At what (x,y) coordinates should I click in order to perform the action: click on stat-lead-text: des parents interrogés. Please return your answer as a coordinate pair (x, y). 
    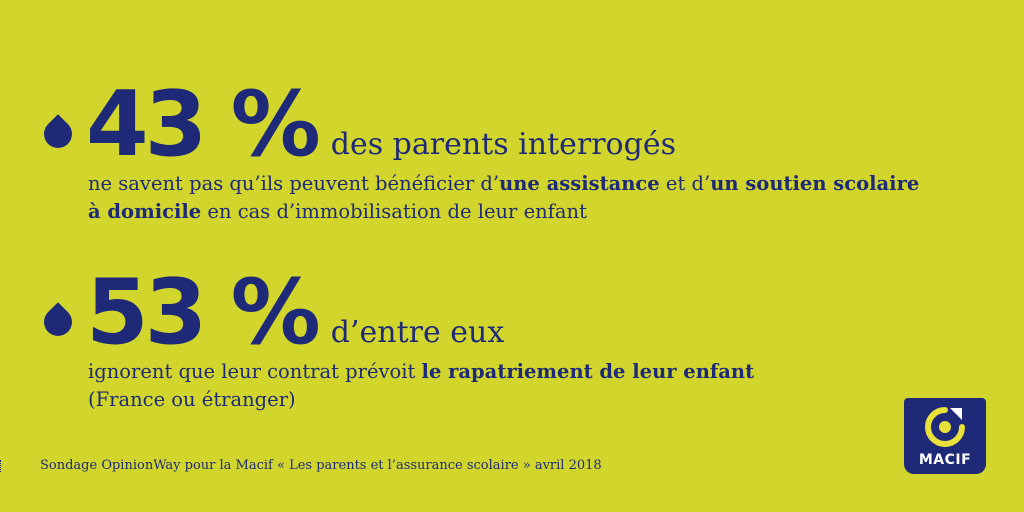
    Looking at the image, I should click on (503, 144).